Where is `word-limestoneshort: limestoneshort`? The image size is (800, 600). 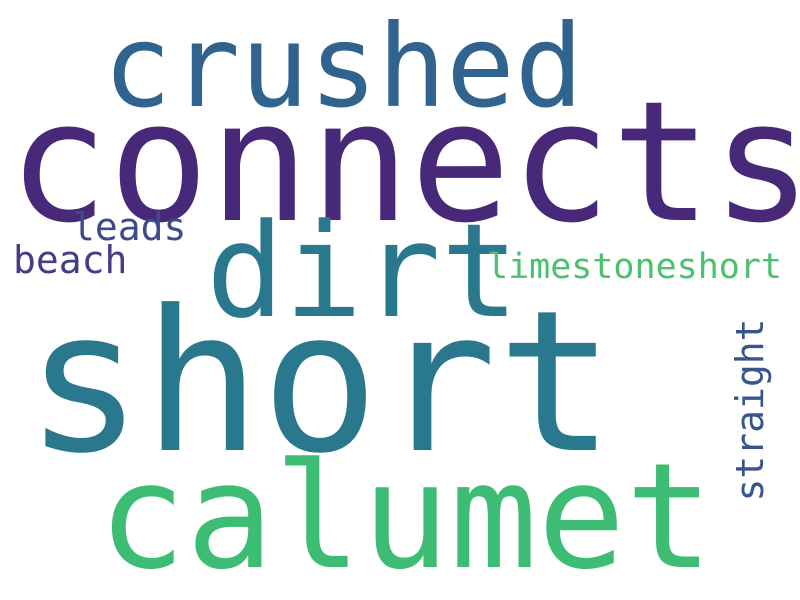
word-limestoneshort: limestoneshort is located at coordinates (635, 267).